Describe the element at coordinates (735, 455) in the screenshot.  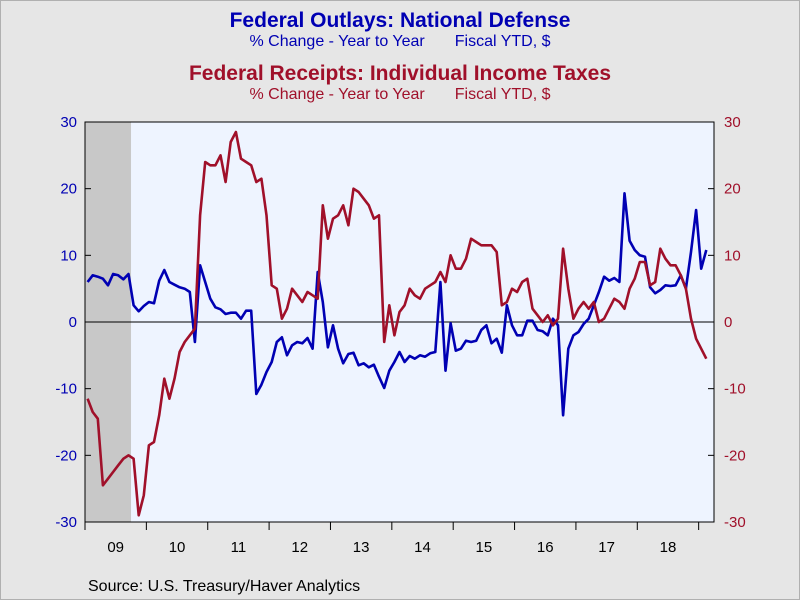
I see `right-axis-tick-label: -20` at that location.